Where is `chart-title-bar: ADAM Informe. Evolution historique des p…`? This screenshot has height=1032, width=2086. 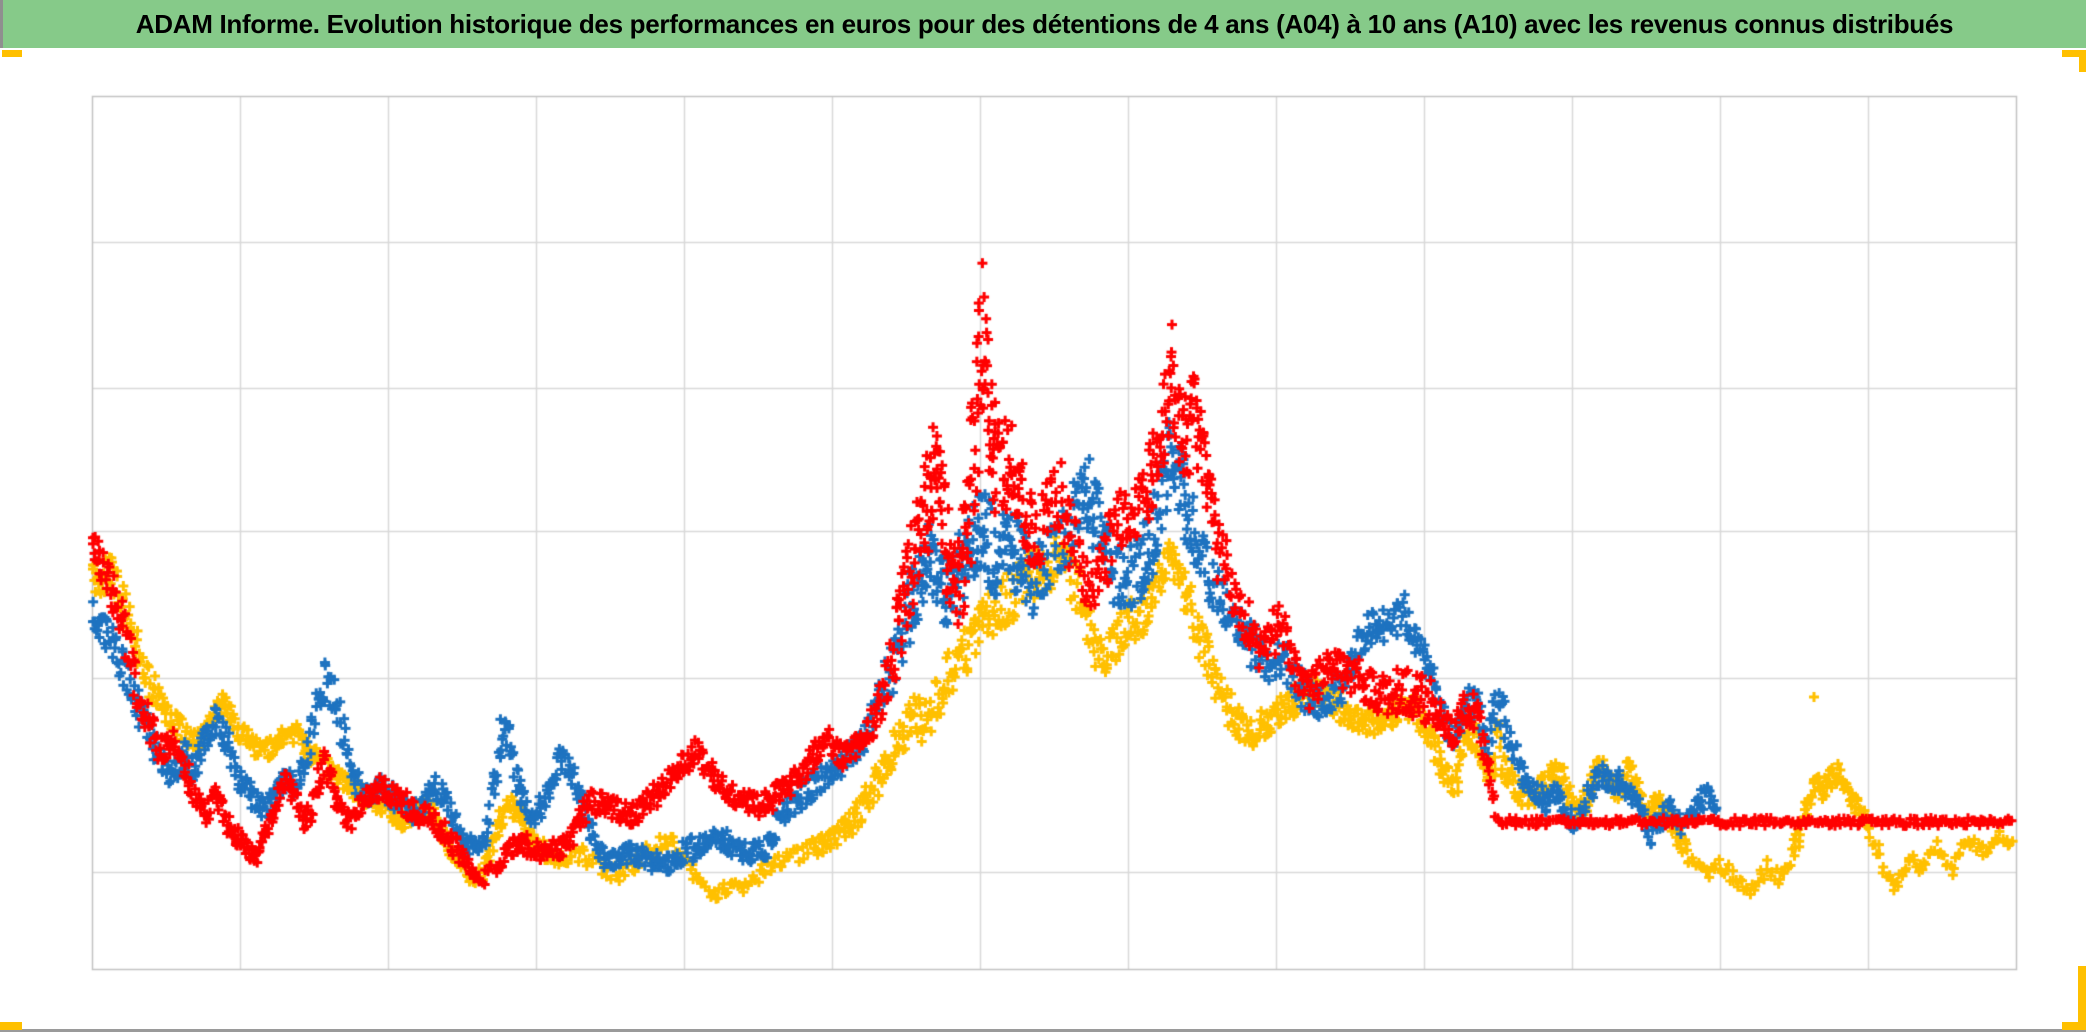
chart-title-bar: ADAM Informe. Evolution historique des p… is located at coordinates (1043, 24).